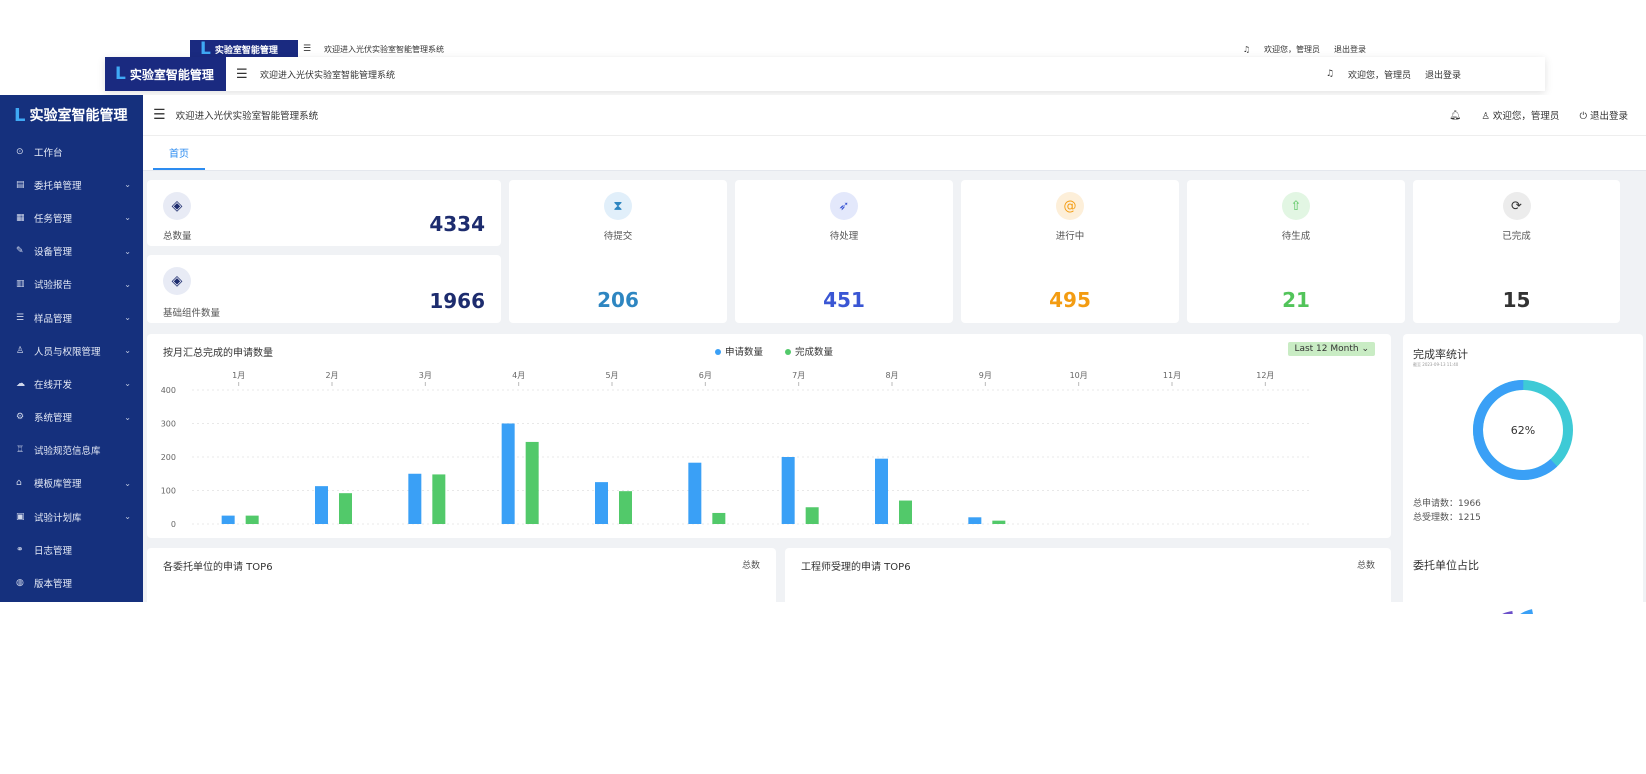 This screenshot has height=774, width=1646. Describe the element at coordinates (894, 153) in the screenshot. I see `tab-bar: 首页` at that location.